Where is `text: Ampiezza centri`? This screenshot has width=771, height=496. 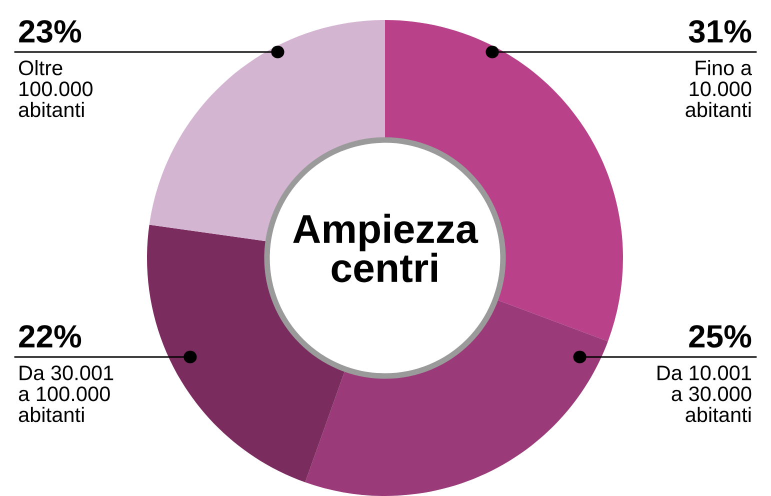
text: Ampiezza centri is located at coordinates (385, 248).